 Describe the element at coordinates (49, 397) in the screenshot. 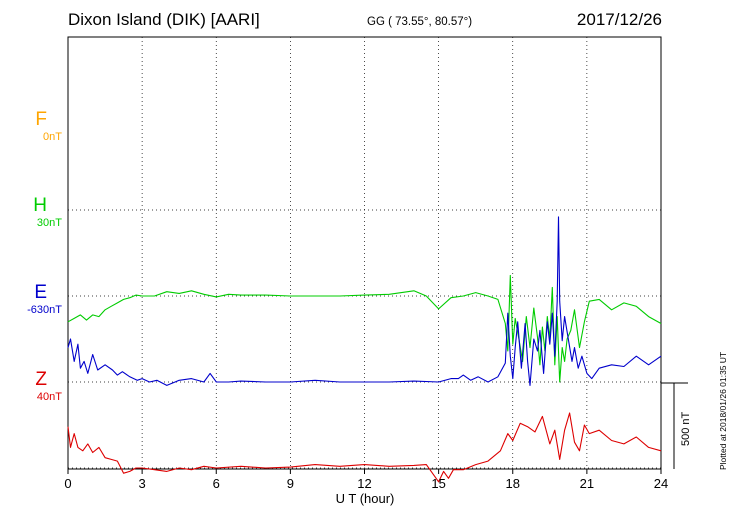

I see `component-z-baseline: 40nT` at that location.